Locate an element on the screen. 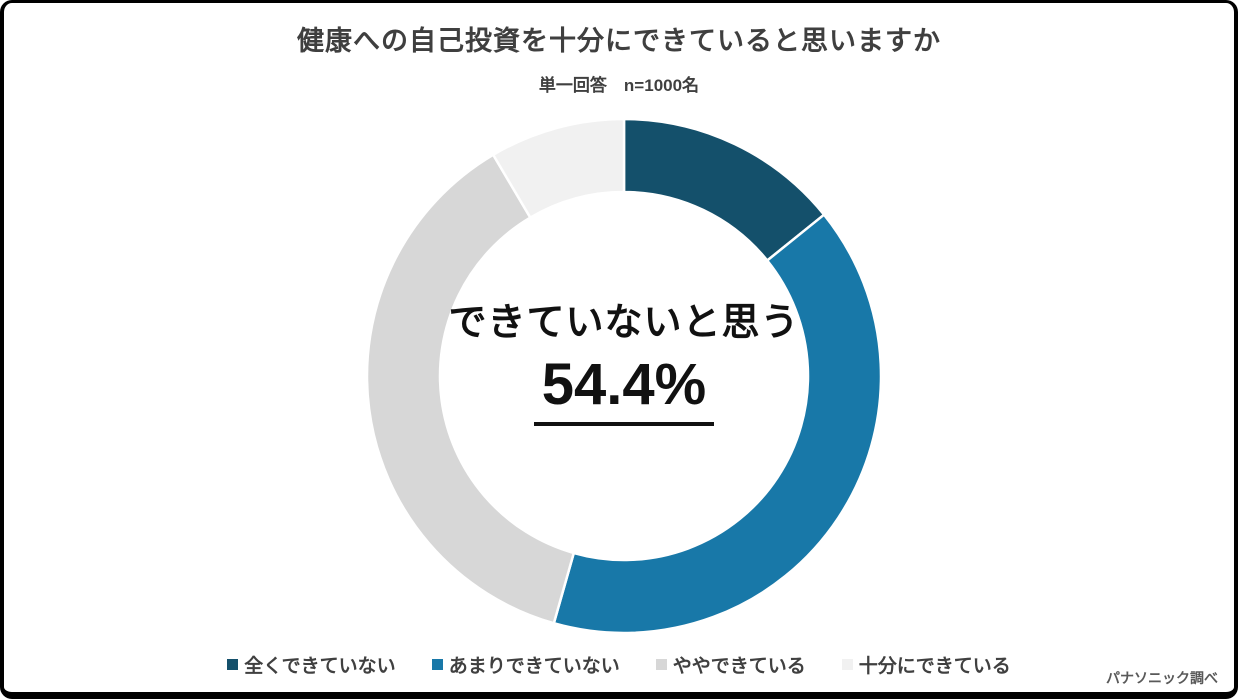 Image resolution: width=1238 pixels, height=699 pixels. legend-label-1: あまりできていない is located at coordinates (534, 666).